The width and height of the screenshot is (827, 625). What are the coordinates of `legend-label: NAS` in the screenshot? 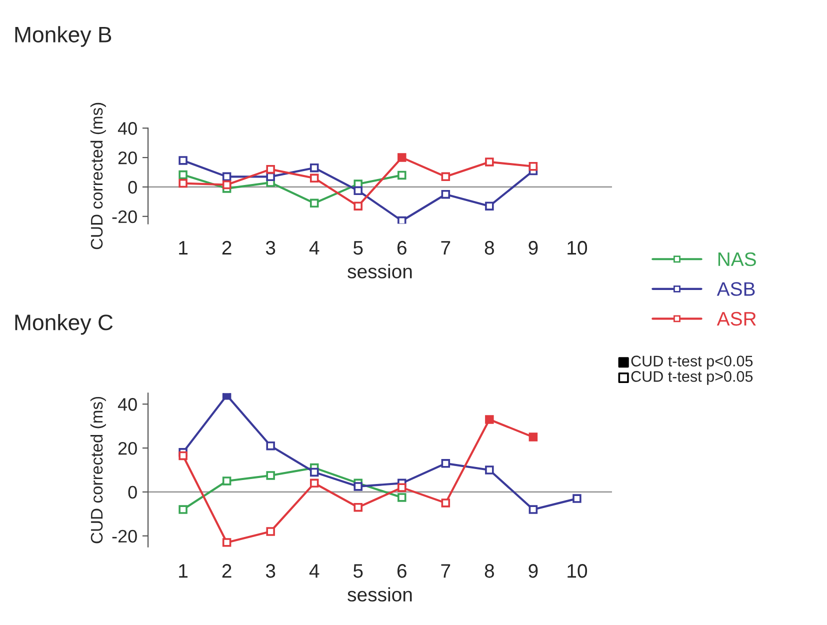 It's located at (737, 259).